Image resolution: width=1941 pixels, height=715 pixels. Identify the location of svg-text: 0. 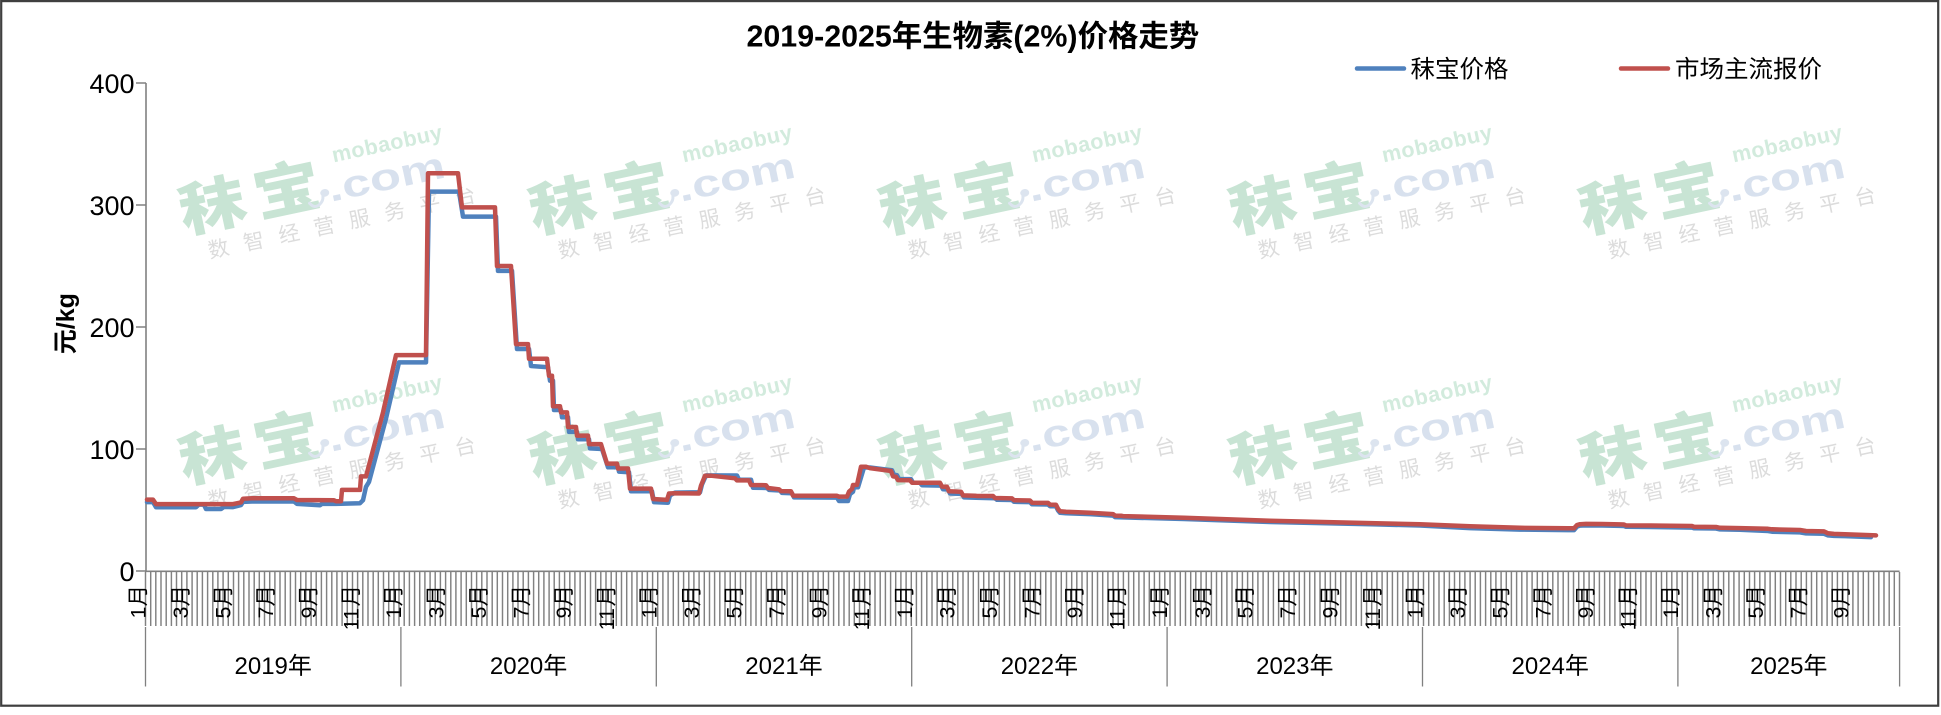
(126, 572).